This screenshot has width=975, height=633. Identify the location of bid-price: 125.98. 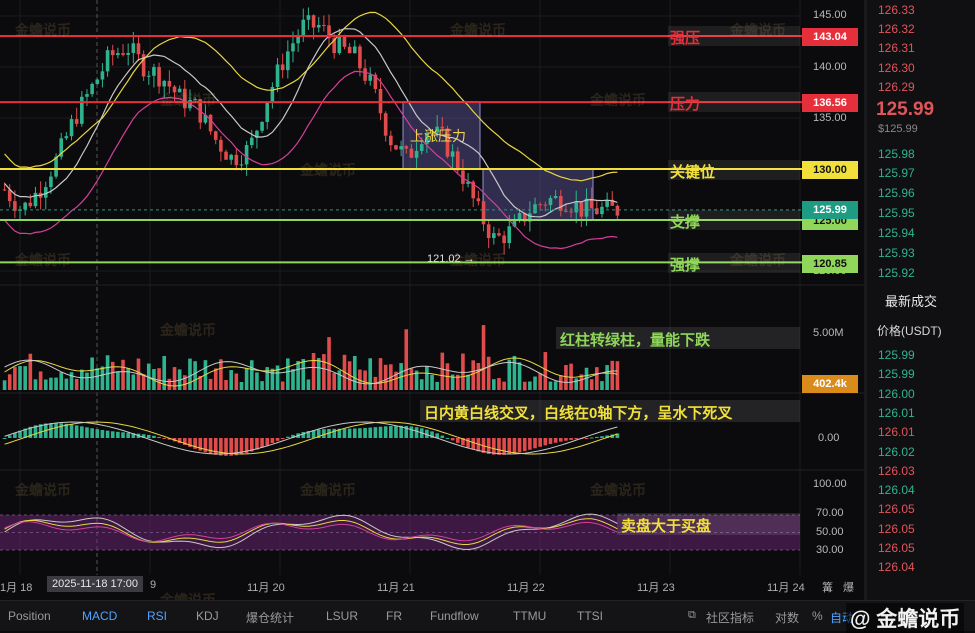
(896, 154).